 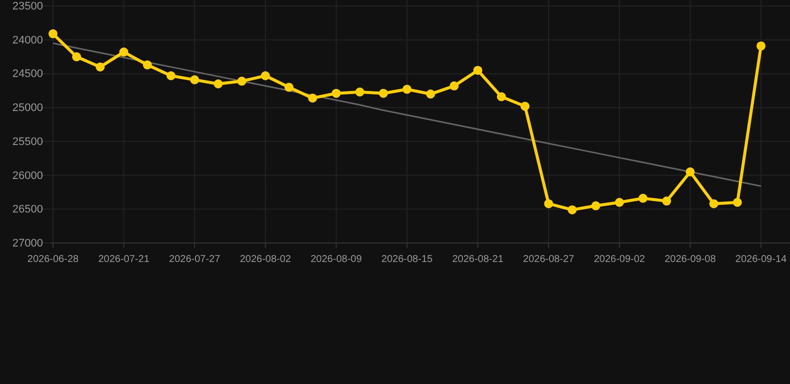 What do you see at coordinates (27, 210) in the screenshot?
I see `y-tick-label: 26500` at bounding box center [27, 210].